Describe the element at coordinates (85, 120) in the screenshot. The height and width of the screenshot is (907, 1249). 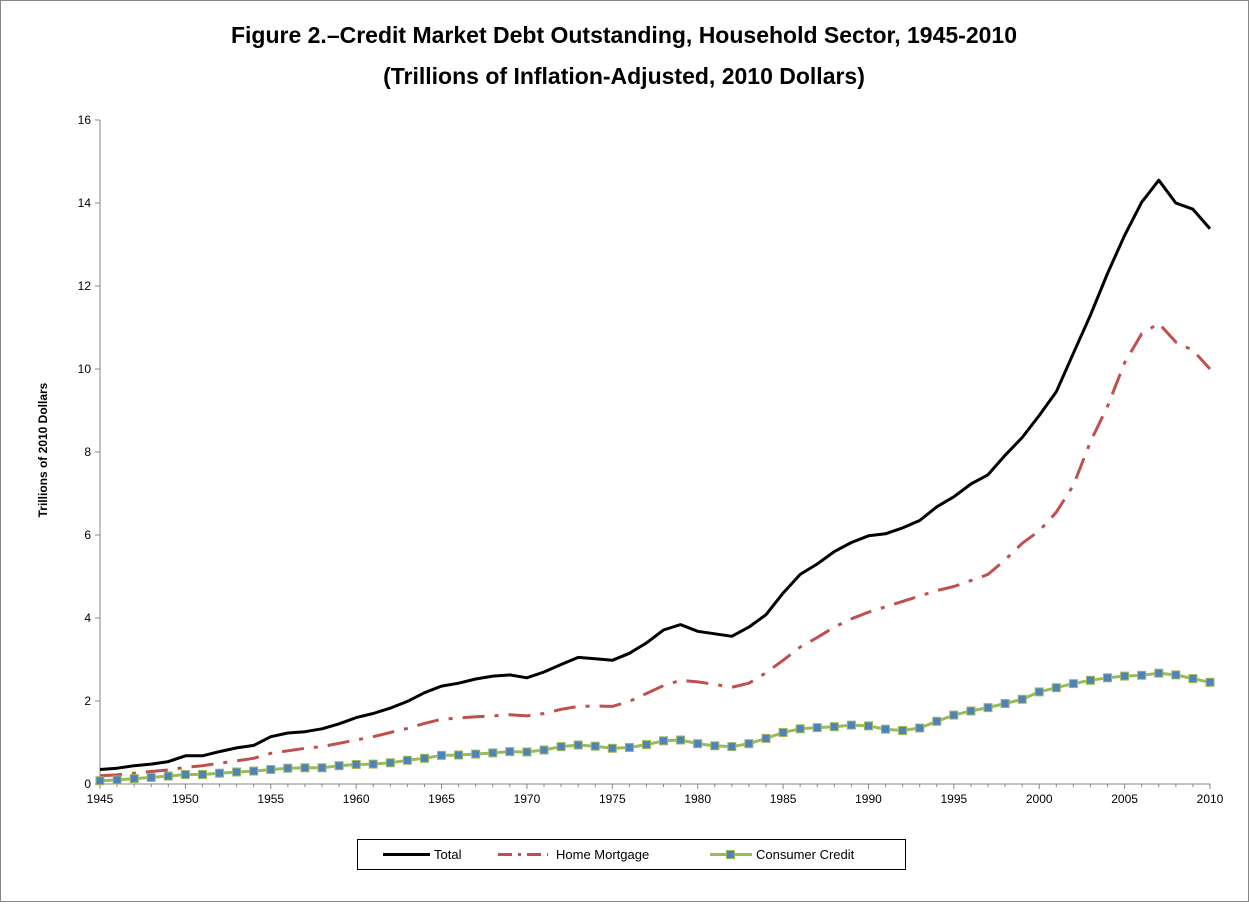
I see `y-tick-label: 16` at that location.